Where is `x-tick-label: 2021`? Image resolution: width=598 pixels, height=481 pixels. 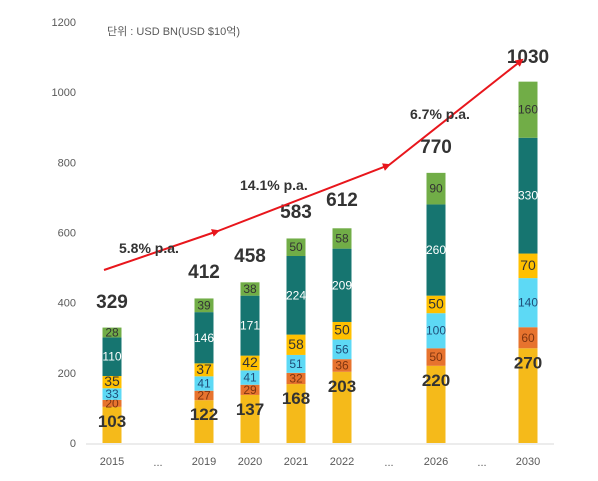
x-tick-label: 2021 is located at coordinates (296, 462).